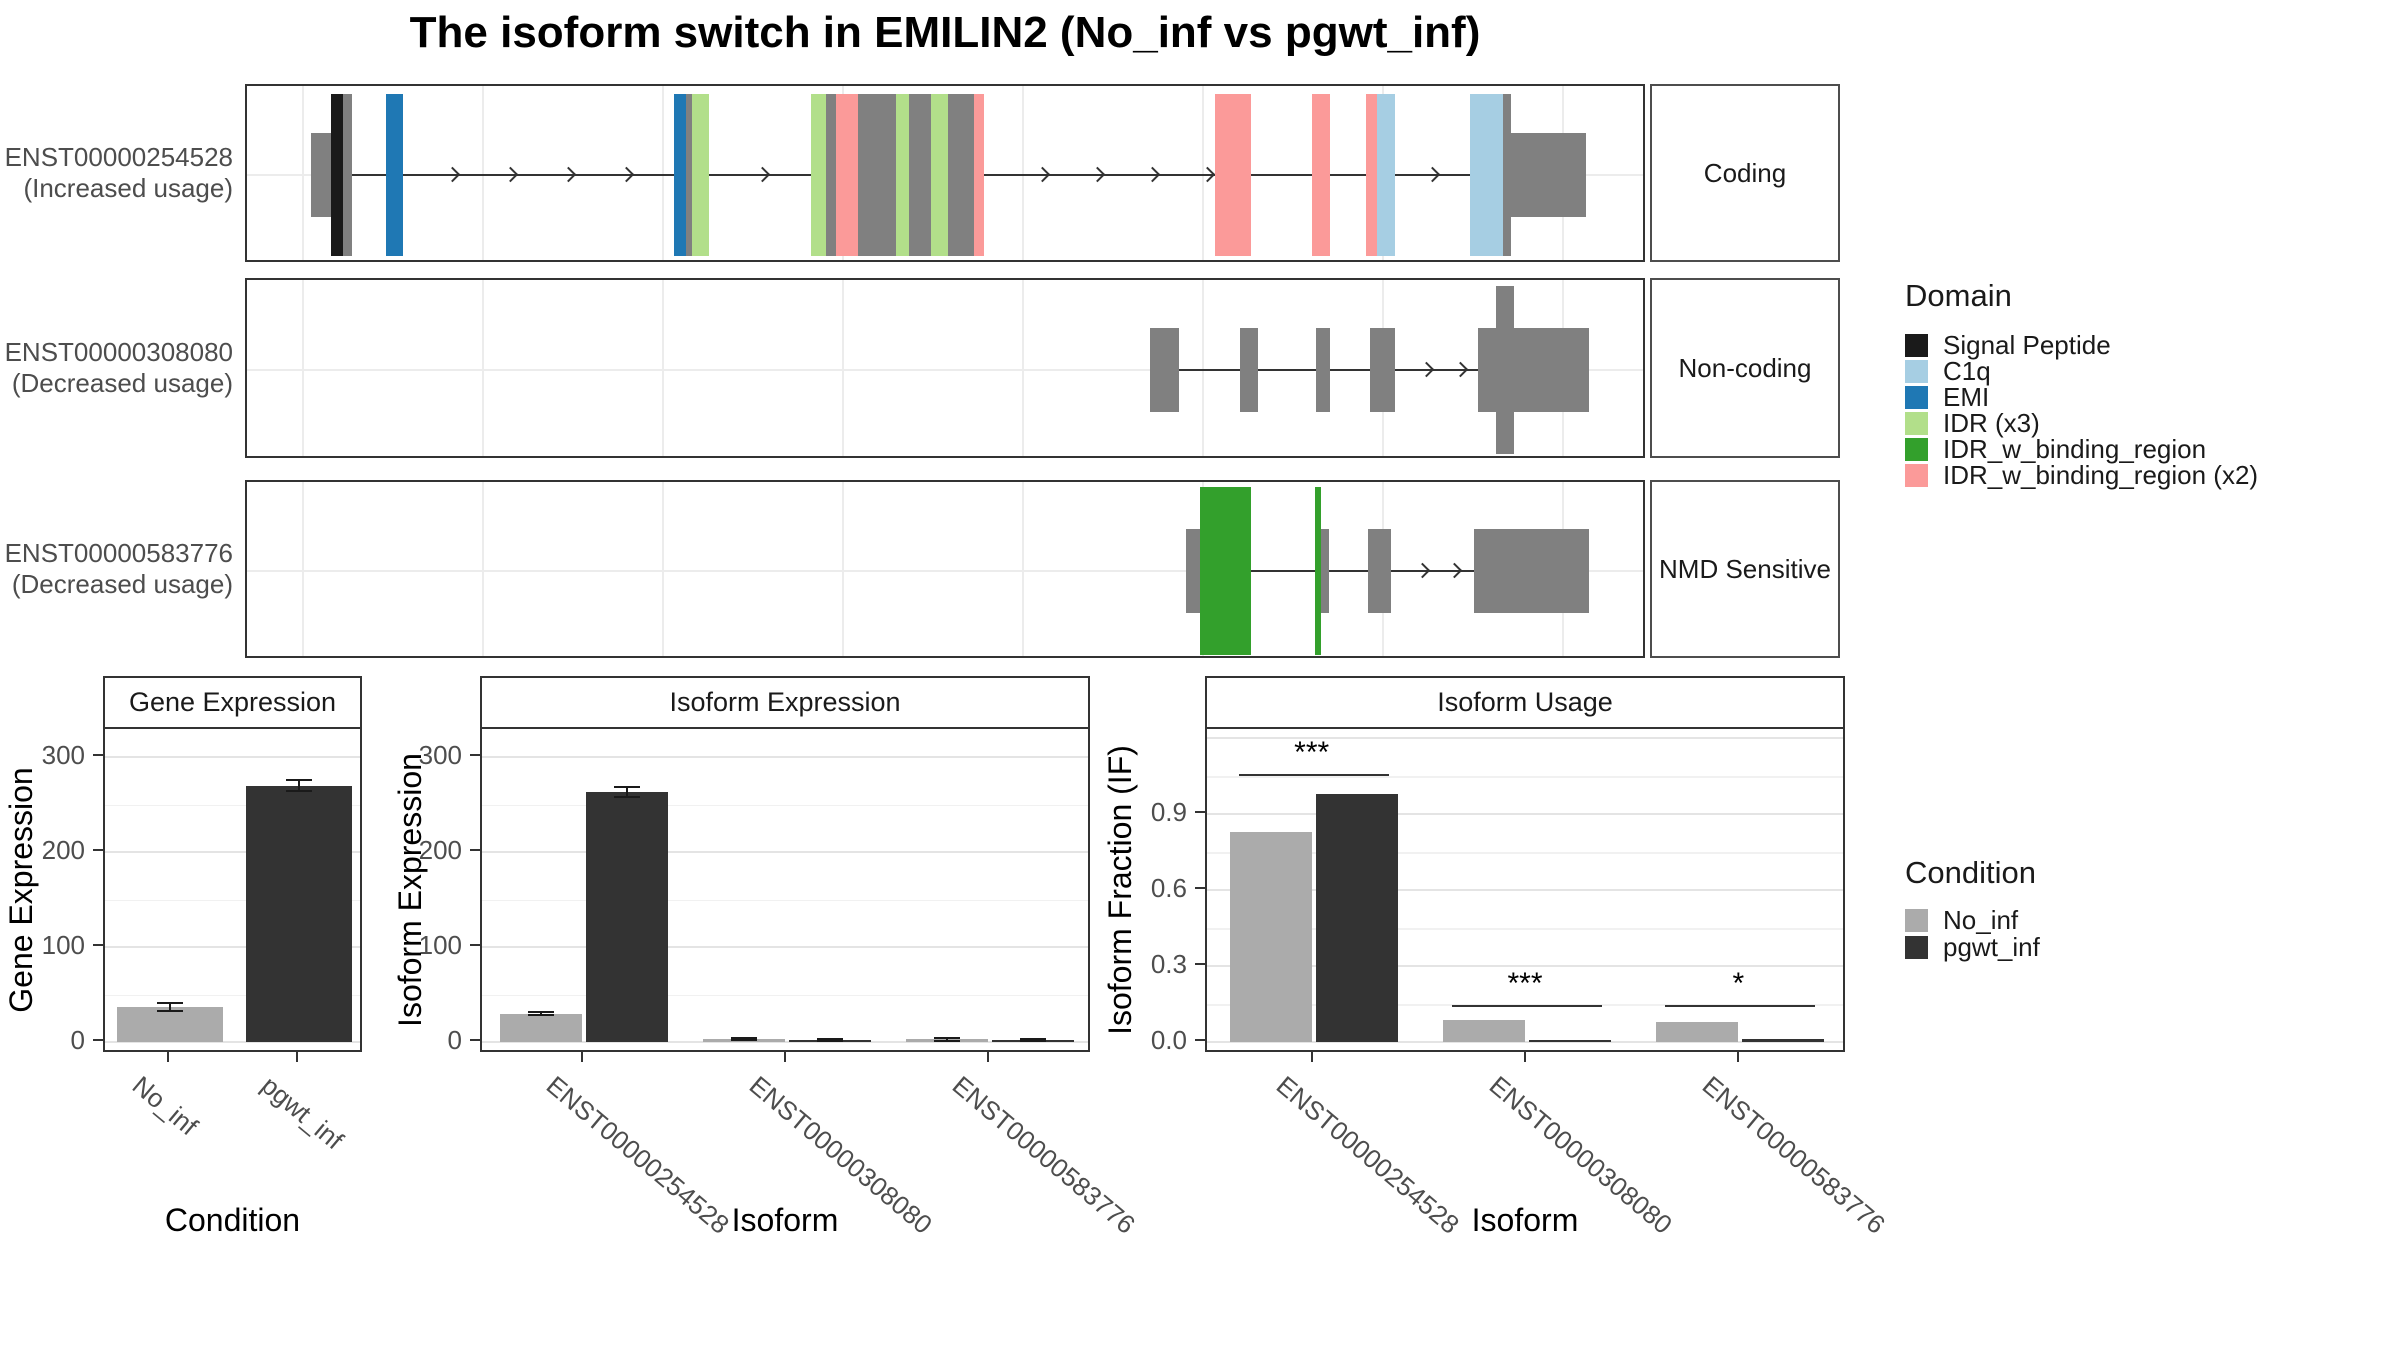  Describe the element at coordinates (118, 352) in the screenshot. I see `track-label-id: ENST00000308080` at that location.